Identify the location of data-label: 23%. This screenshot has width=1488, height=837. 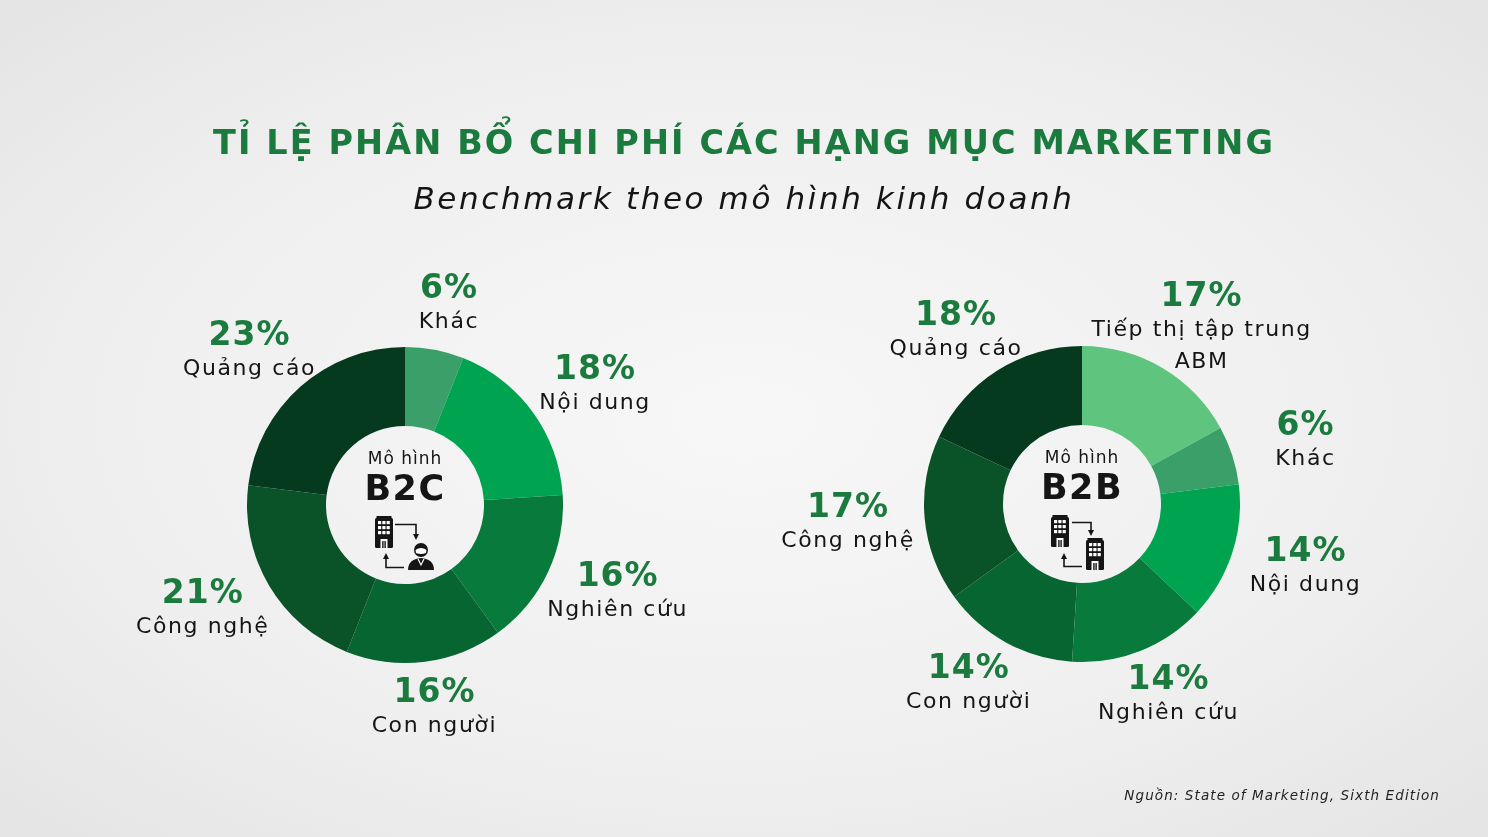
(249, 334).